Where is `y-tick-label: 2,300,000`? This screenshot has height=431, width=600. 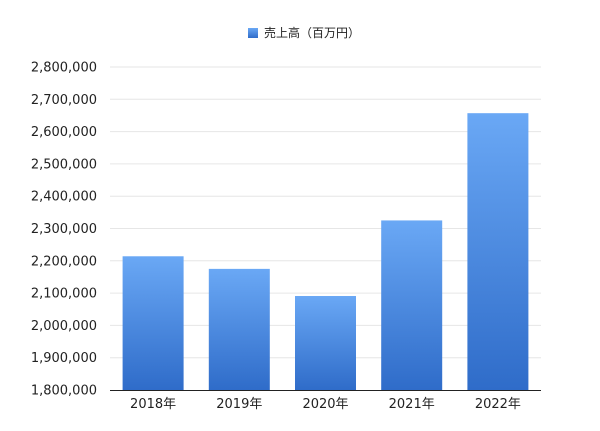 y-tick-label: 2,300,000 is located at coordinates (64, 229).